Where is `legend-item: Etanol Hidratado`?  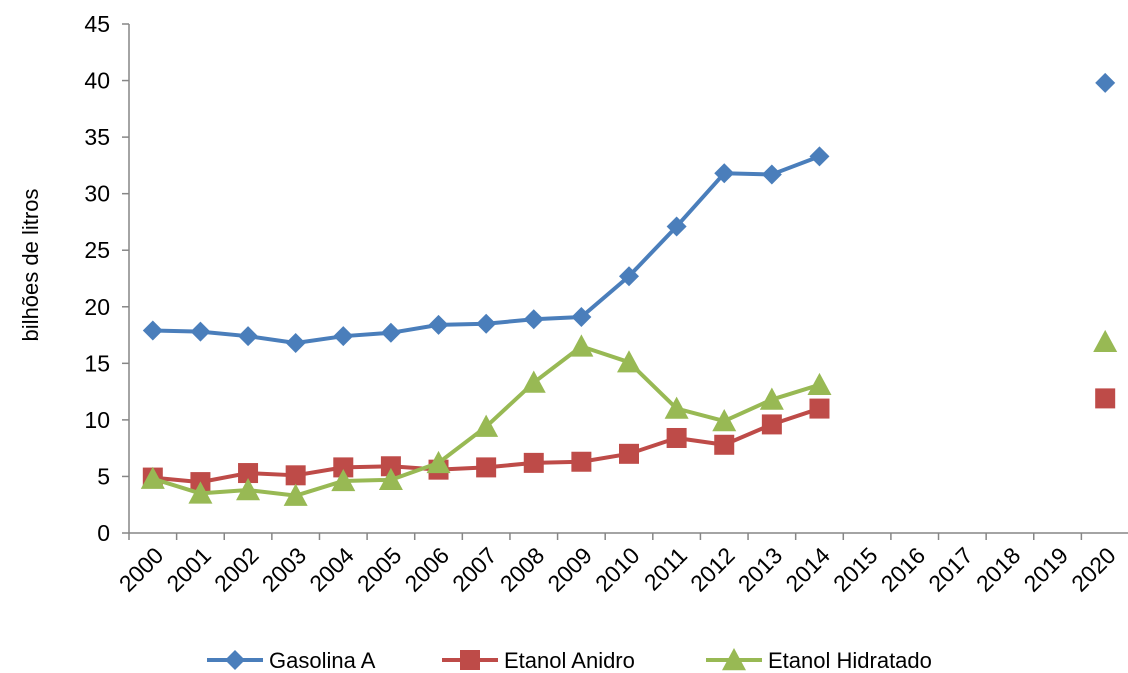 legend-item: Etanol Hidratado is located at coordinates (819, 660).